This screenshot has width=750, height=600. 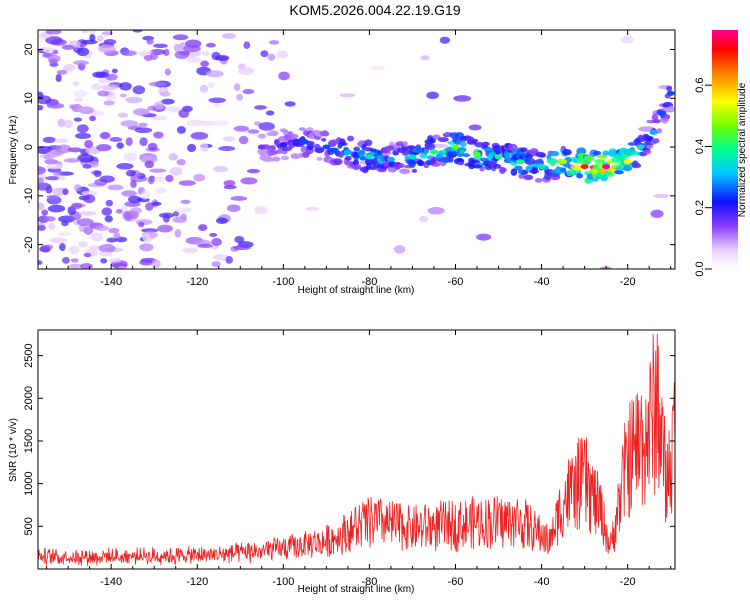 I want to click on x-tick-label: -100, so click(x=283, y=582).